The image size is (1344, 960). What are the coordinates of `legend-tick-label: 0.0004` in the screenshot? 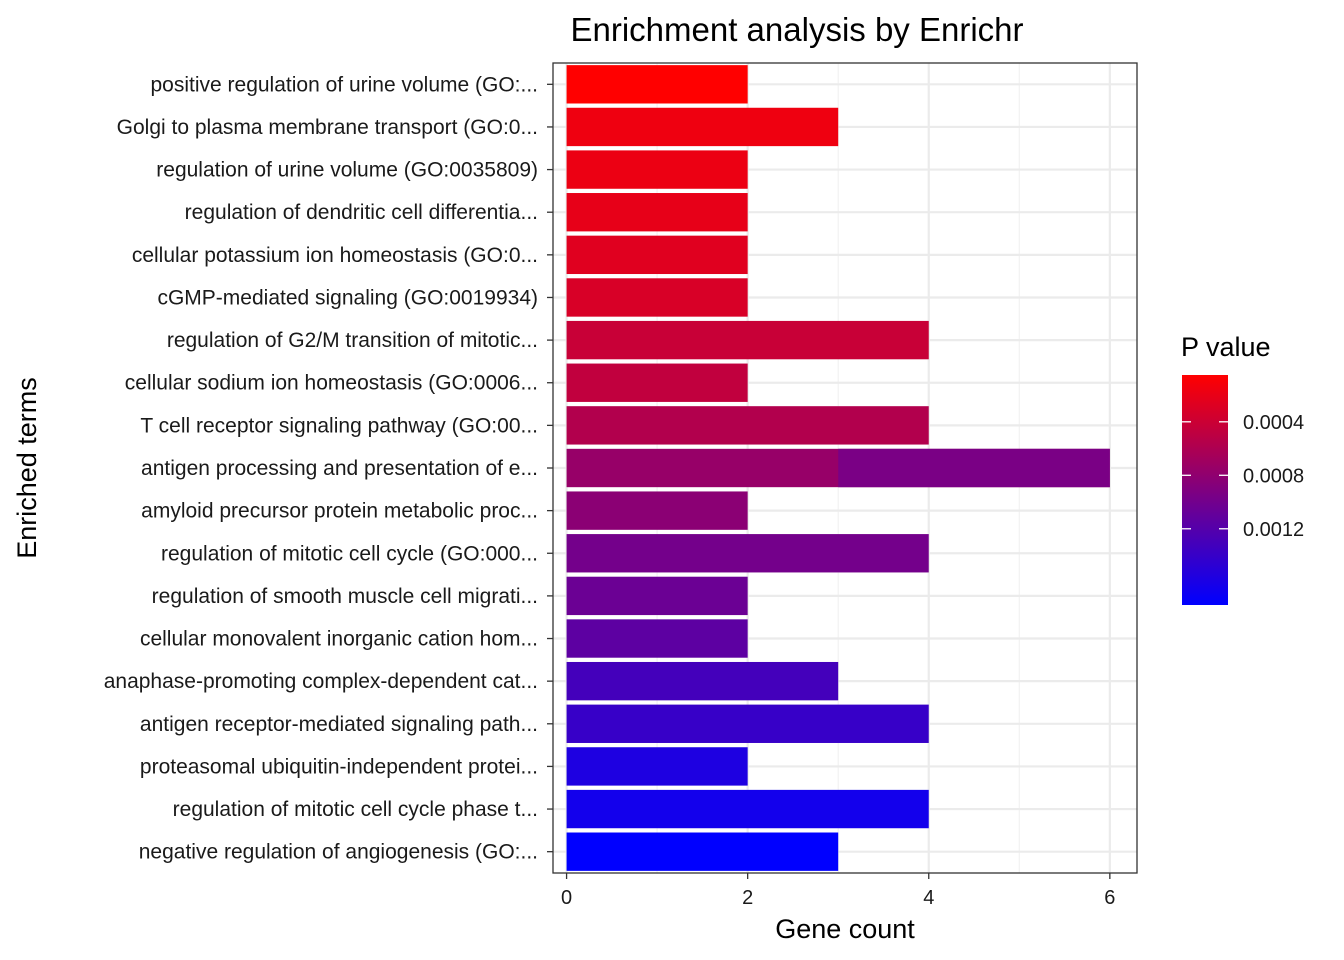 It's located at (1273, 423).